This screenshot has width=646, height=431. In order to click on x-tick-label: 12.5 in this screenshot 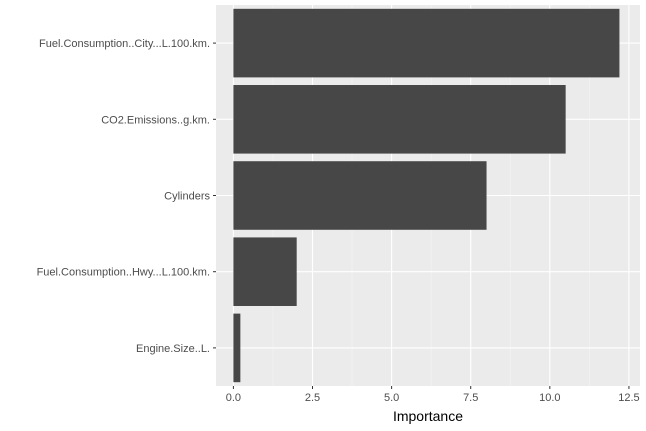, I will do `click(628, 398)`.